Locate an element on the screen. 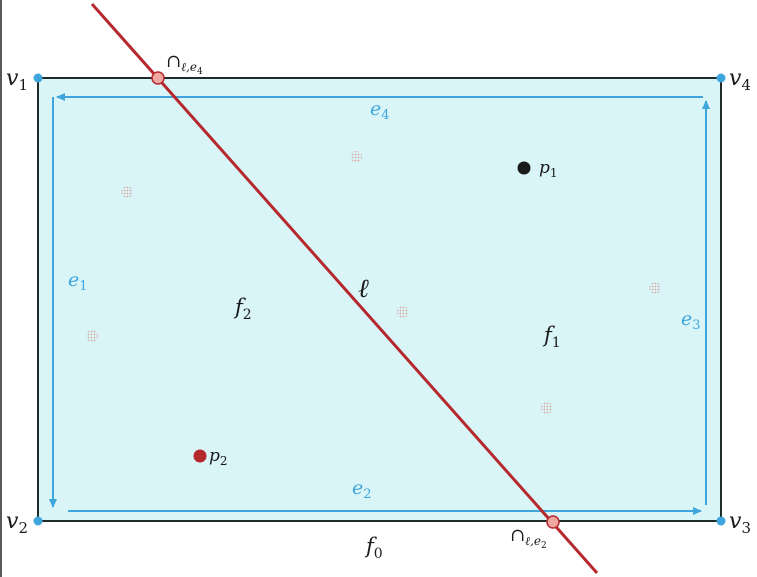 Image resolution: width=757 pixels, height=577 pixels. vertex-v2 is located at coordinates (38, 521).